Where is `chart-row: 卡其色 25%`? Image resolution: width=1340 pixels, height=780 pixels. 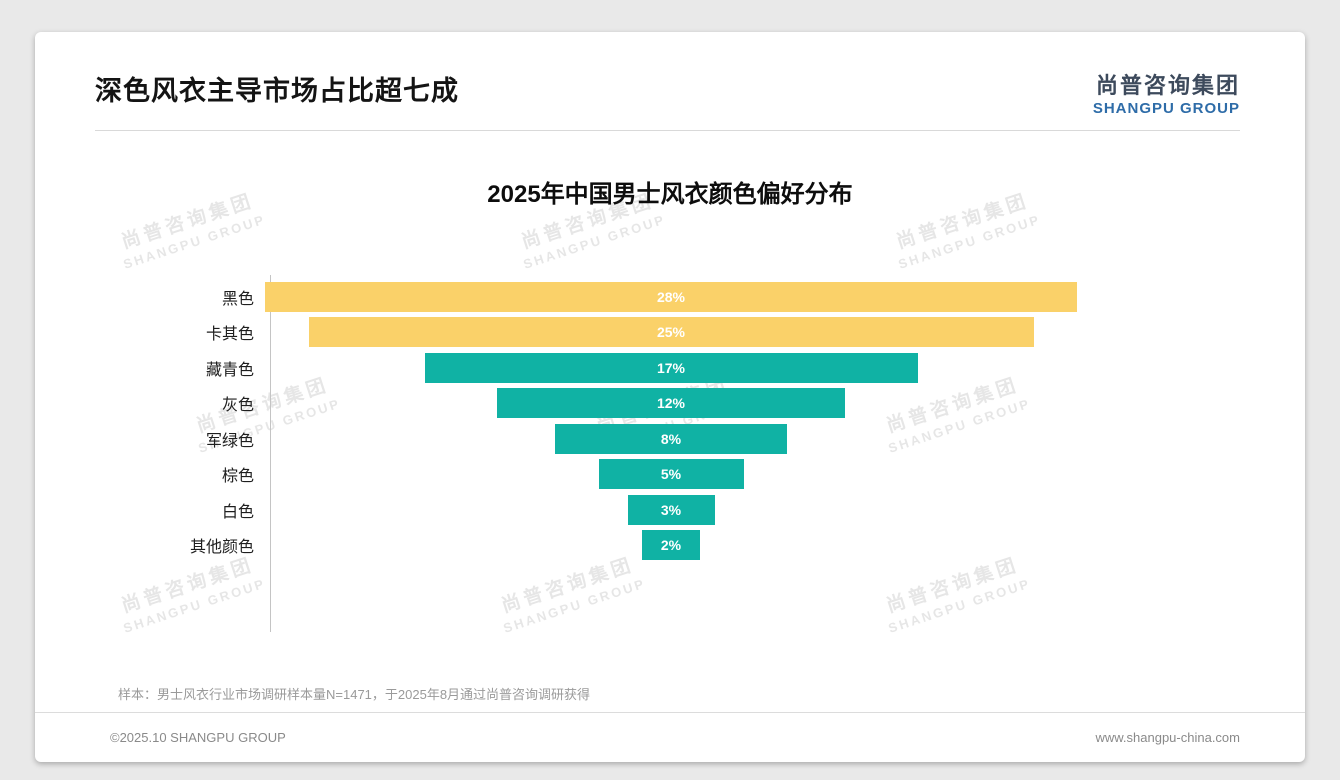 chart-row: 卡其色 25% is located at coordinates (670, 333).